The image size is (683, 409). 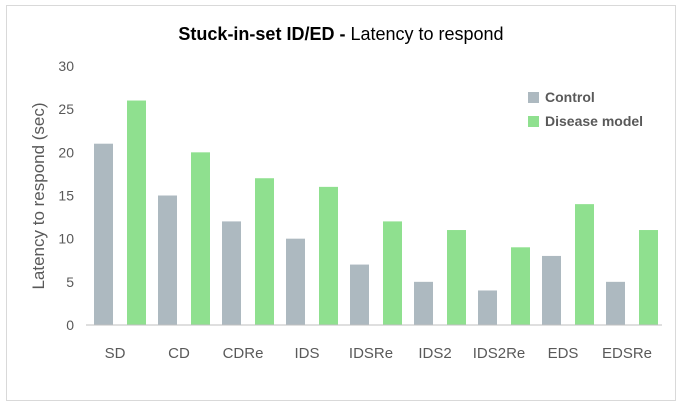 What do you see at coordinates (520, 286) in the screenshot?
I see `bar-disease-model-ids2re` at bounding box center [520, 286].